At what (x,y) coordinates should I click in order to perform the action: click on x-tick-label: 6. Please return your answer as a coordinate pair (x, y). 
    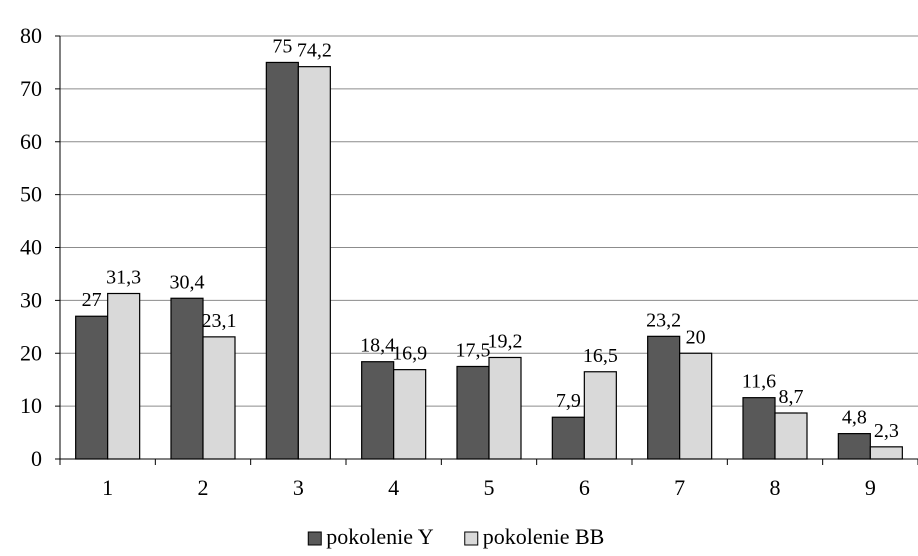
    Looking at the image, I should click on (584, 487).